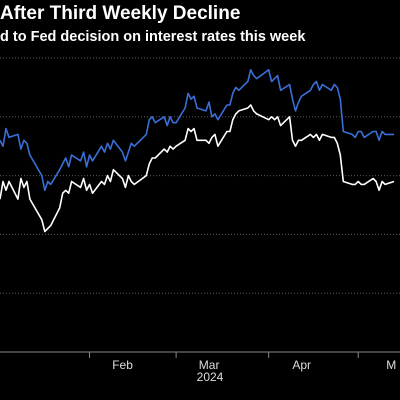 This screenshot has height=400, width=400. What do you see at coordinates (209, 365) in the screenshot?
I see `x-tick-label: Mar` at bounding box center [209, 365].